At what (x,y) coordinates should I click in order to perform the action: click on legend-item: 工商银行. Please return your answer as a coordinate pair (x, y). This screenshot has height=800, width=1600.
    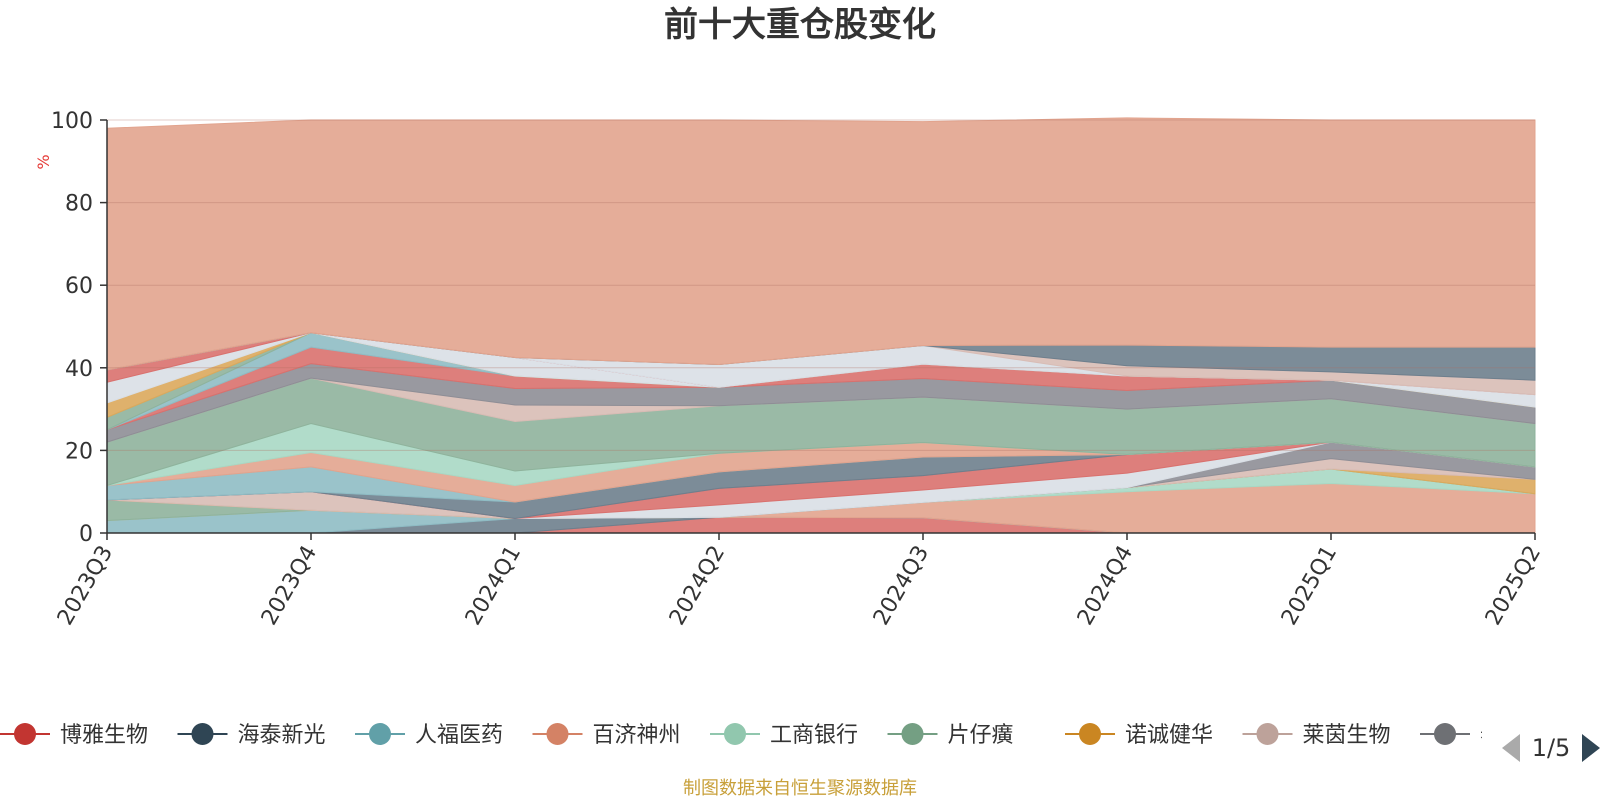
    Looking at the image, I should click on (784, 735).